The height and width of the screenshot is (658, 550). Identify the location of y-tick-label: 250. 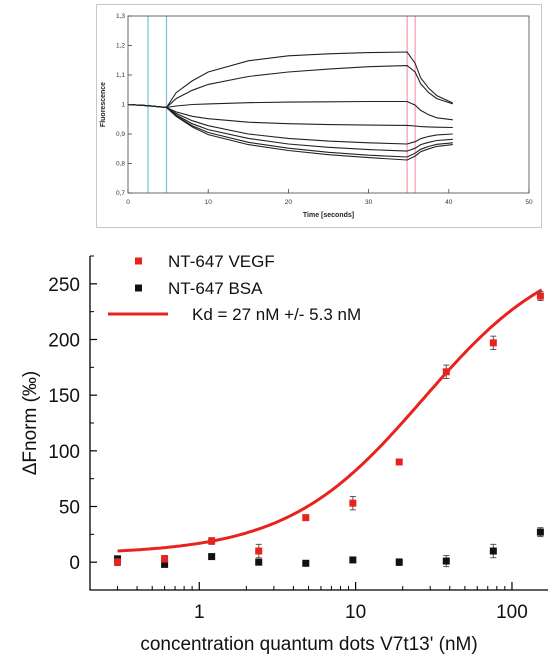
(64, 285).